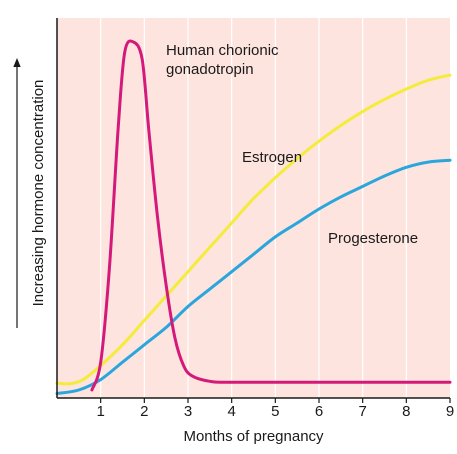 This screenshot has height=454, width=457. Describe the element at coordinates (17, 193) in the screenshot. I see `y-axis-arrow-icon` at that location.